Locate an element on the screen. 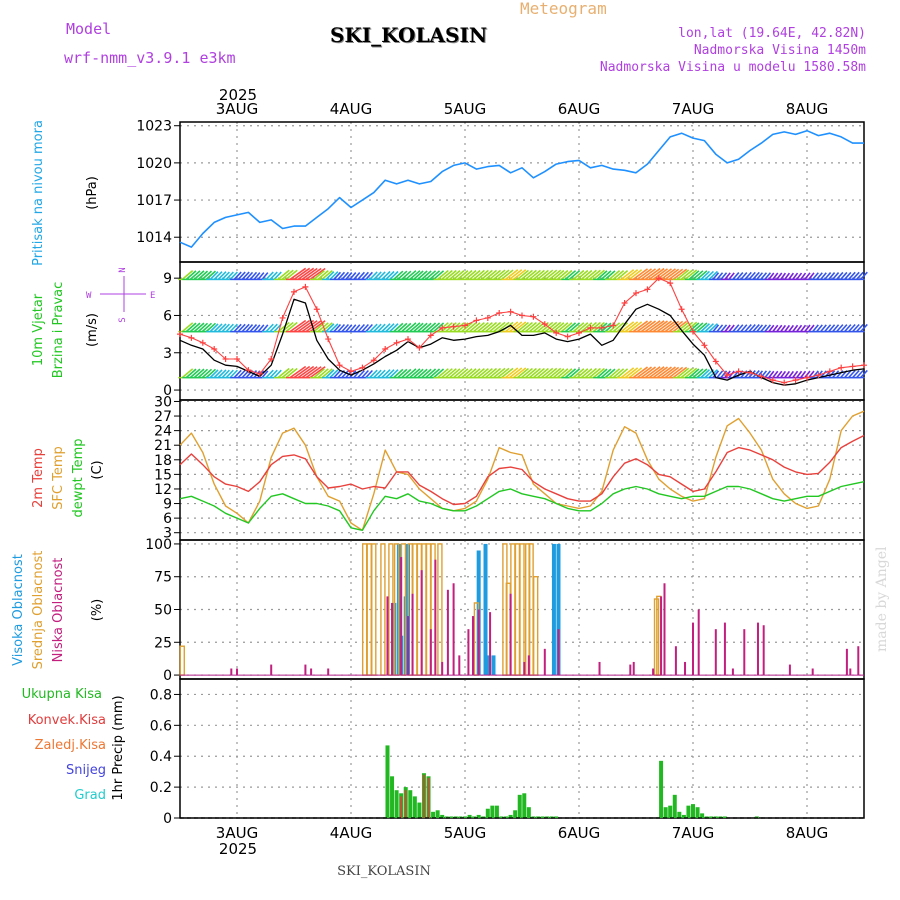 This screenshot has height=900, width=900. y-tick-label: 0.8 is located at coordinates (161, 695).